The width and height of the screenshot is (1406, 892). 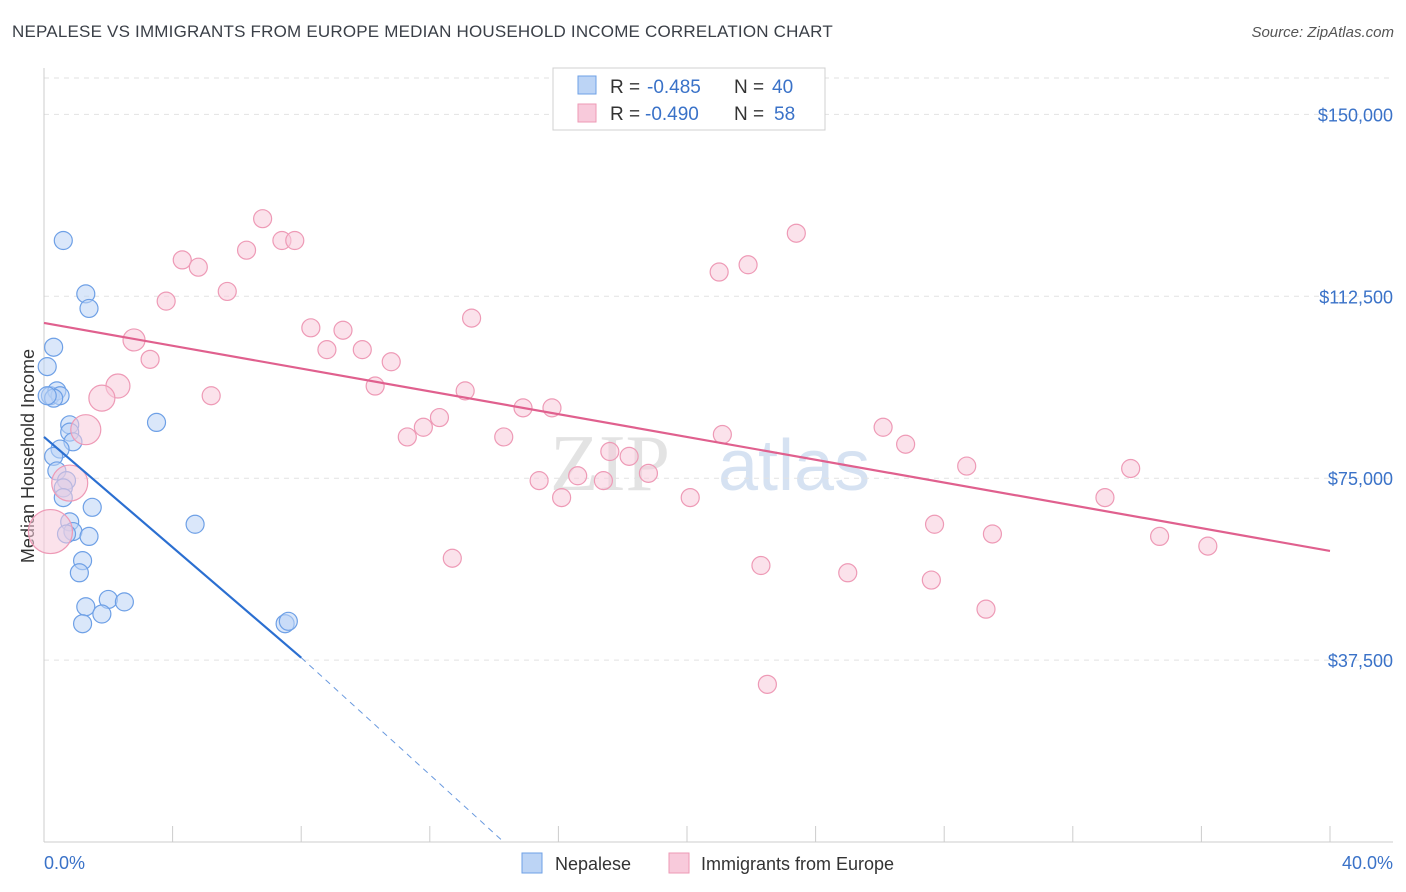 What do you see at coordinates (1367, 863) in the screenshot?
I see `x-tick-label-max: 40.0%` at bounding box center [1367, 863].